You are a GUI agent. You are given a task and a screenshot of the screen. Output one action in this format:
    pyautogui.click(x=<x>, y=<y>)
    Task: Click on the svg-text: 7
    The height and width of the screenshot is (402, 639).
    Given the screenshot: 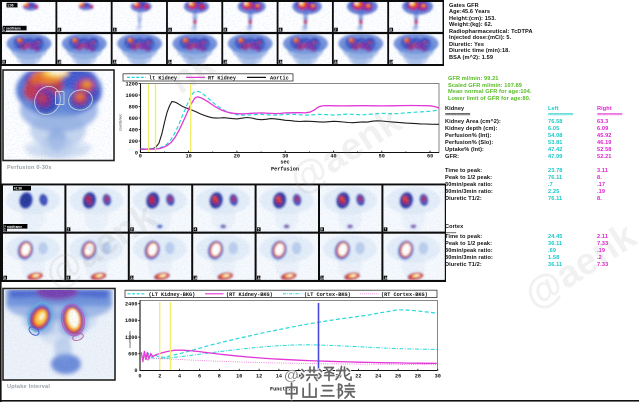 What is the action you would take?
    pyautogui.click(x=385, y=230)
    